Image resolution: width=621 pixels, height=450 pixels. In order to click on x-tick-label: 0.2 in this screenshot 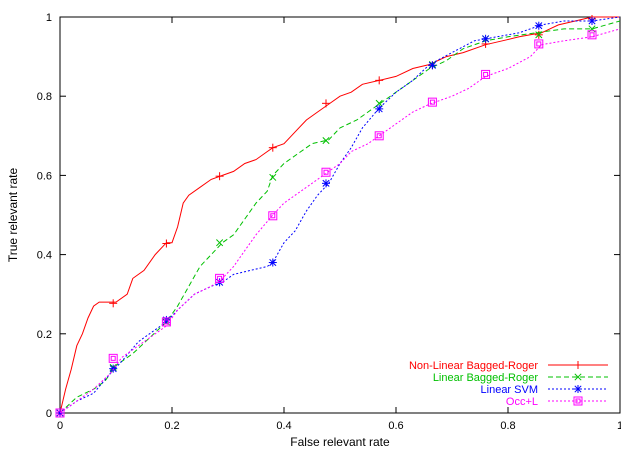, I will do `click(171, 426)`.